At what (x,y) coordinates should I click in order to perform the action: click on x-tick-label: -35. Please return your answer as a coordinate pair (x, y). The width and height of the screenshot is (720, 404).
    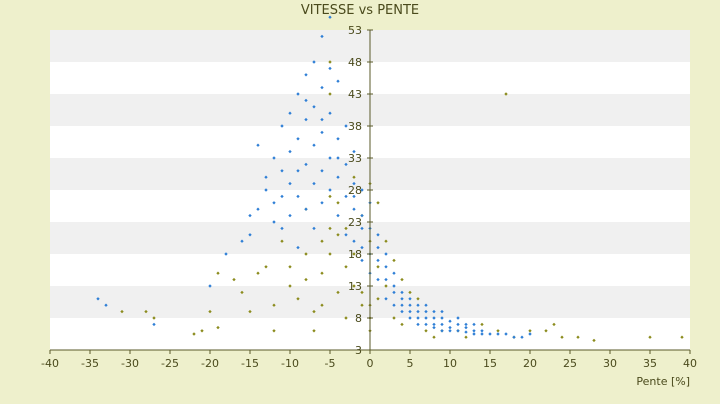
    Looking at the image, I should click on (90, 363).